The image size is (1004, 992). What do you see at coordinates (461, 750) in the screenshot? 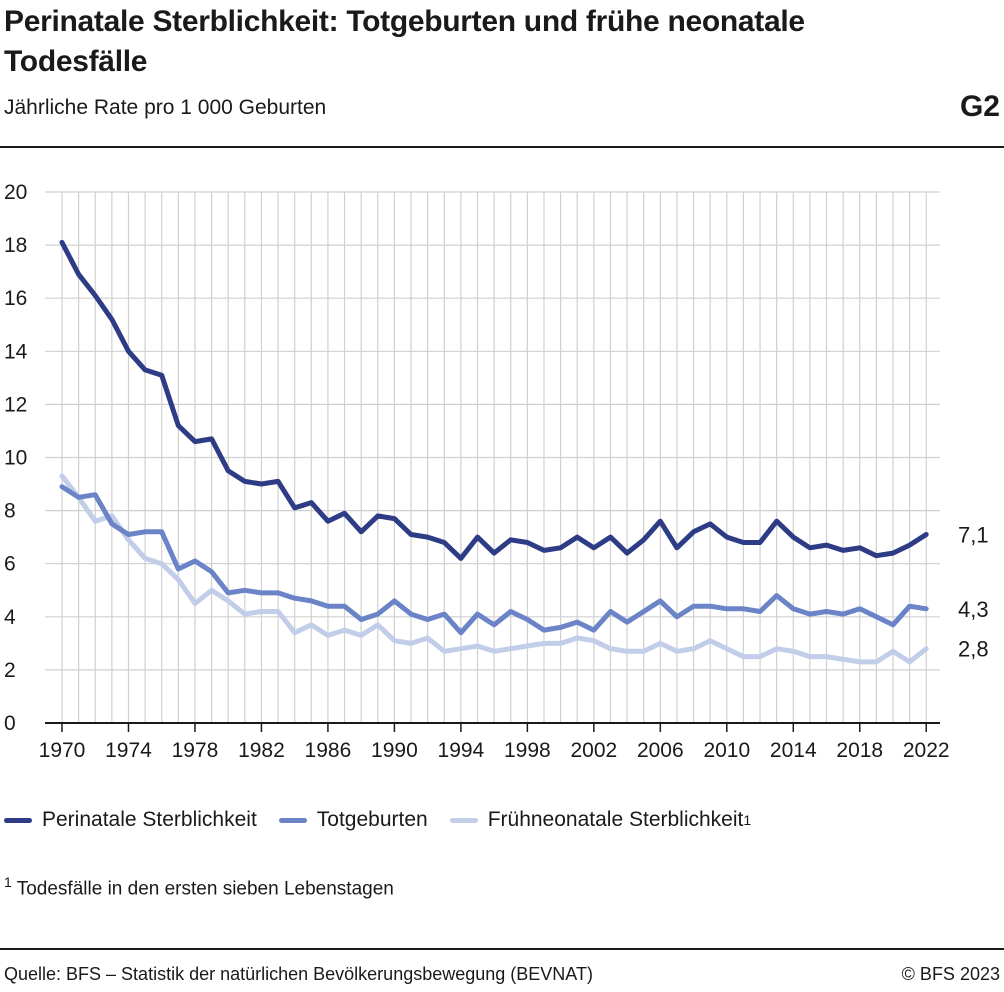
I see `x-tick-label: 1994` at bounding box center [461, 750].